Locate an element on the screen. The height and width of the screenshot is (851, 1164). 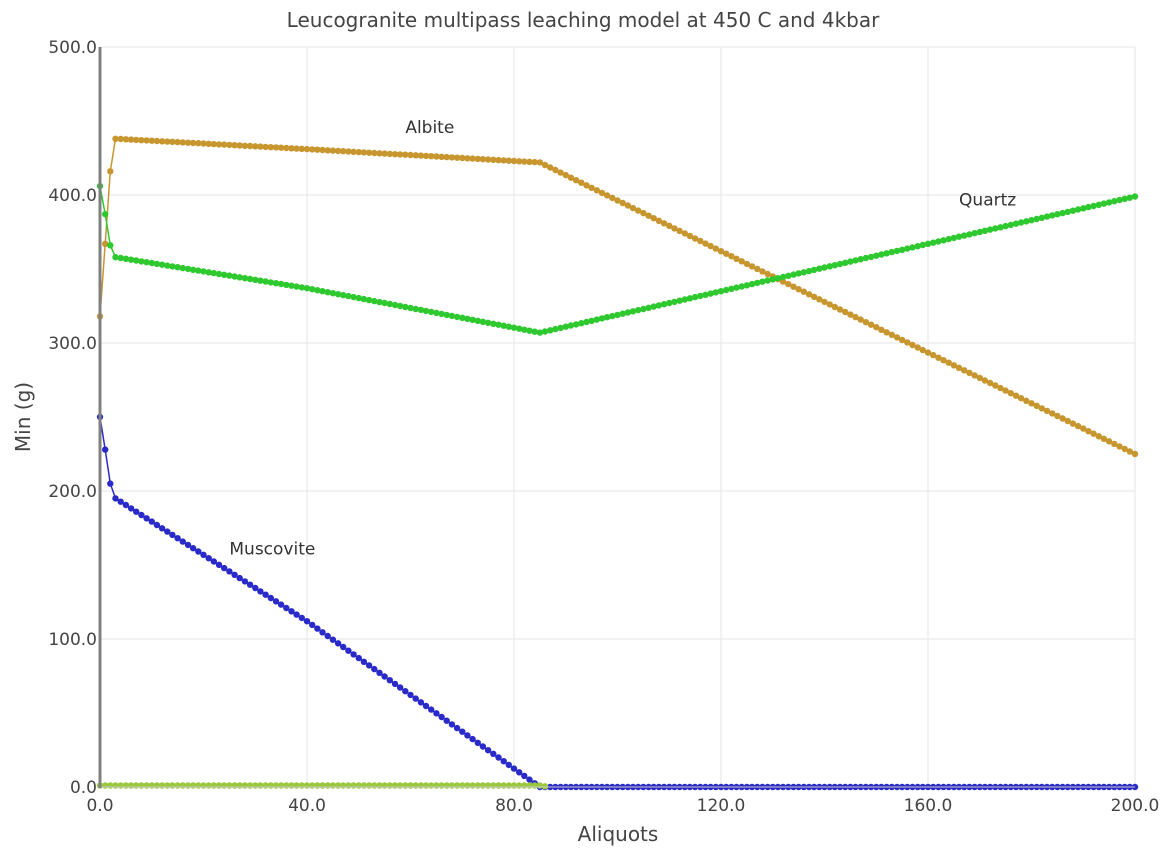
y-axis-label: Min (g) is located at coordinates (23, 417).